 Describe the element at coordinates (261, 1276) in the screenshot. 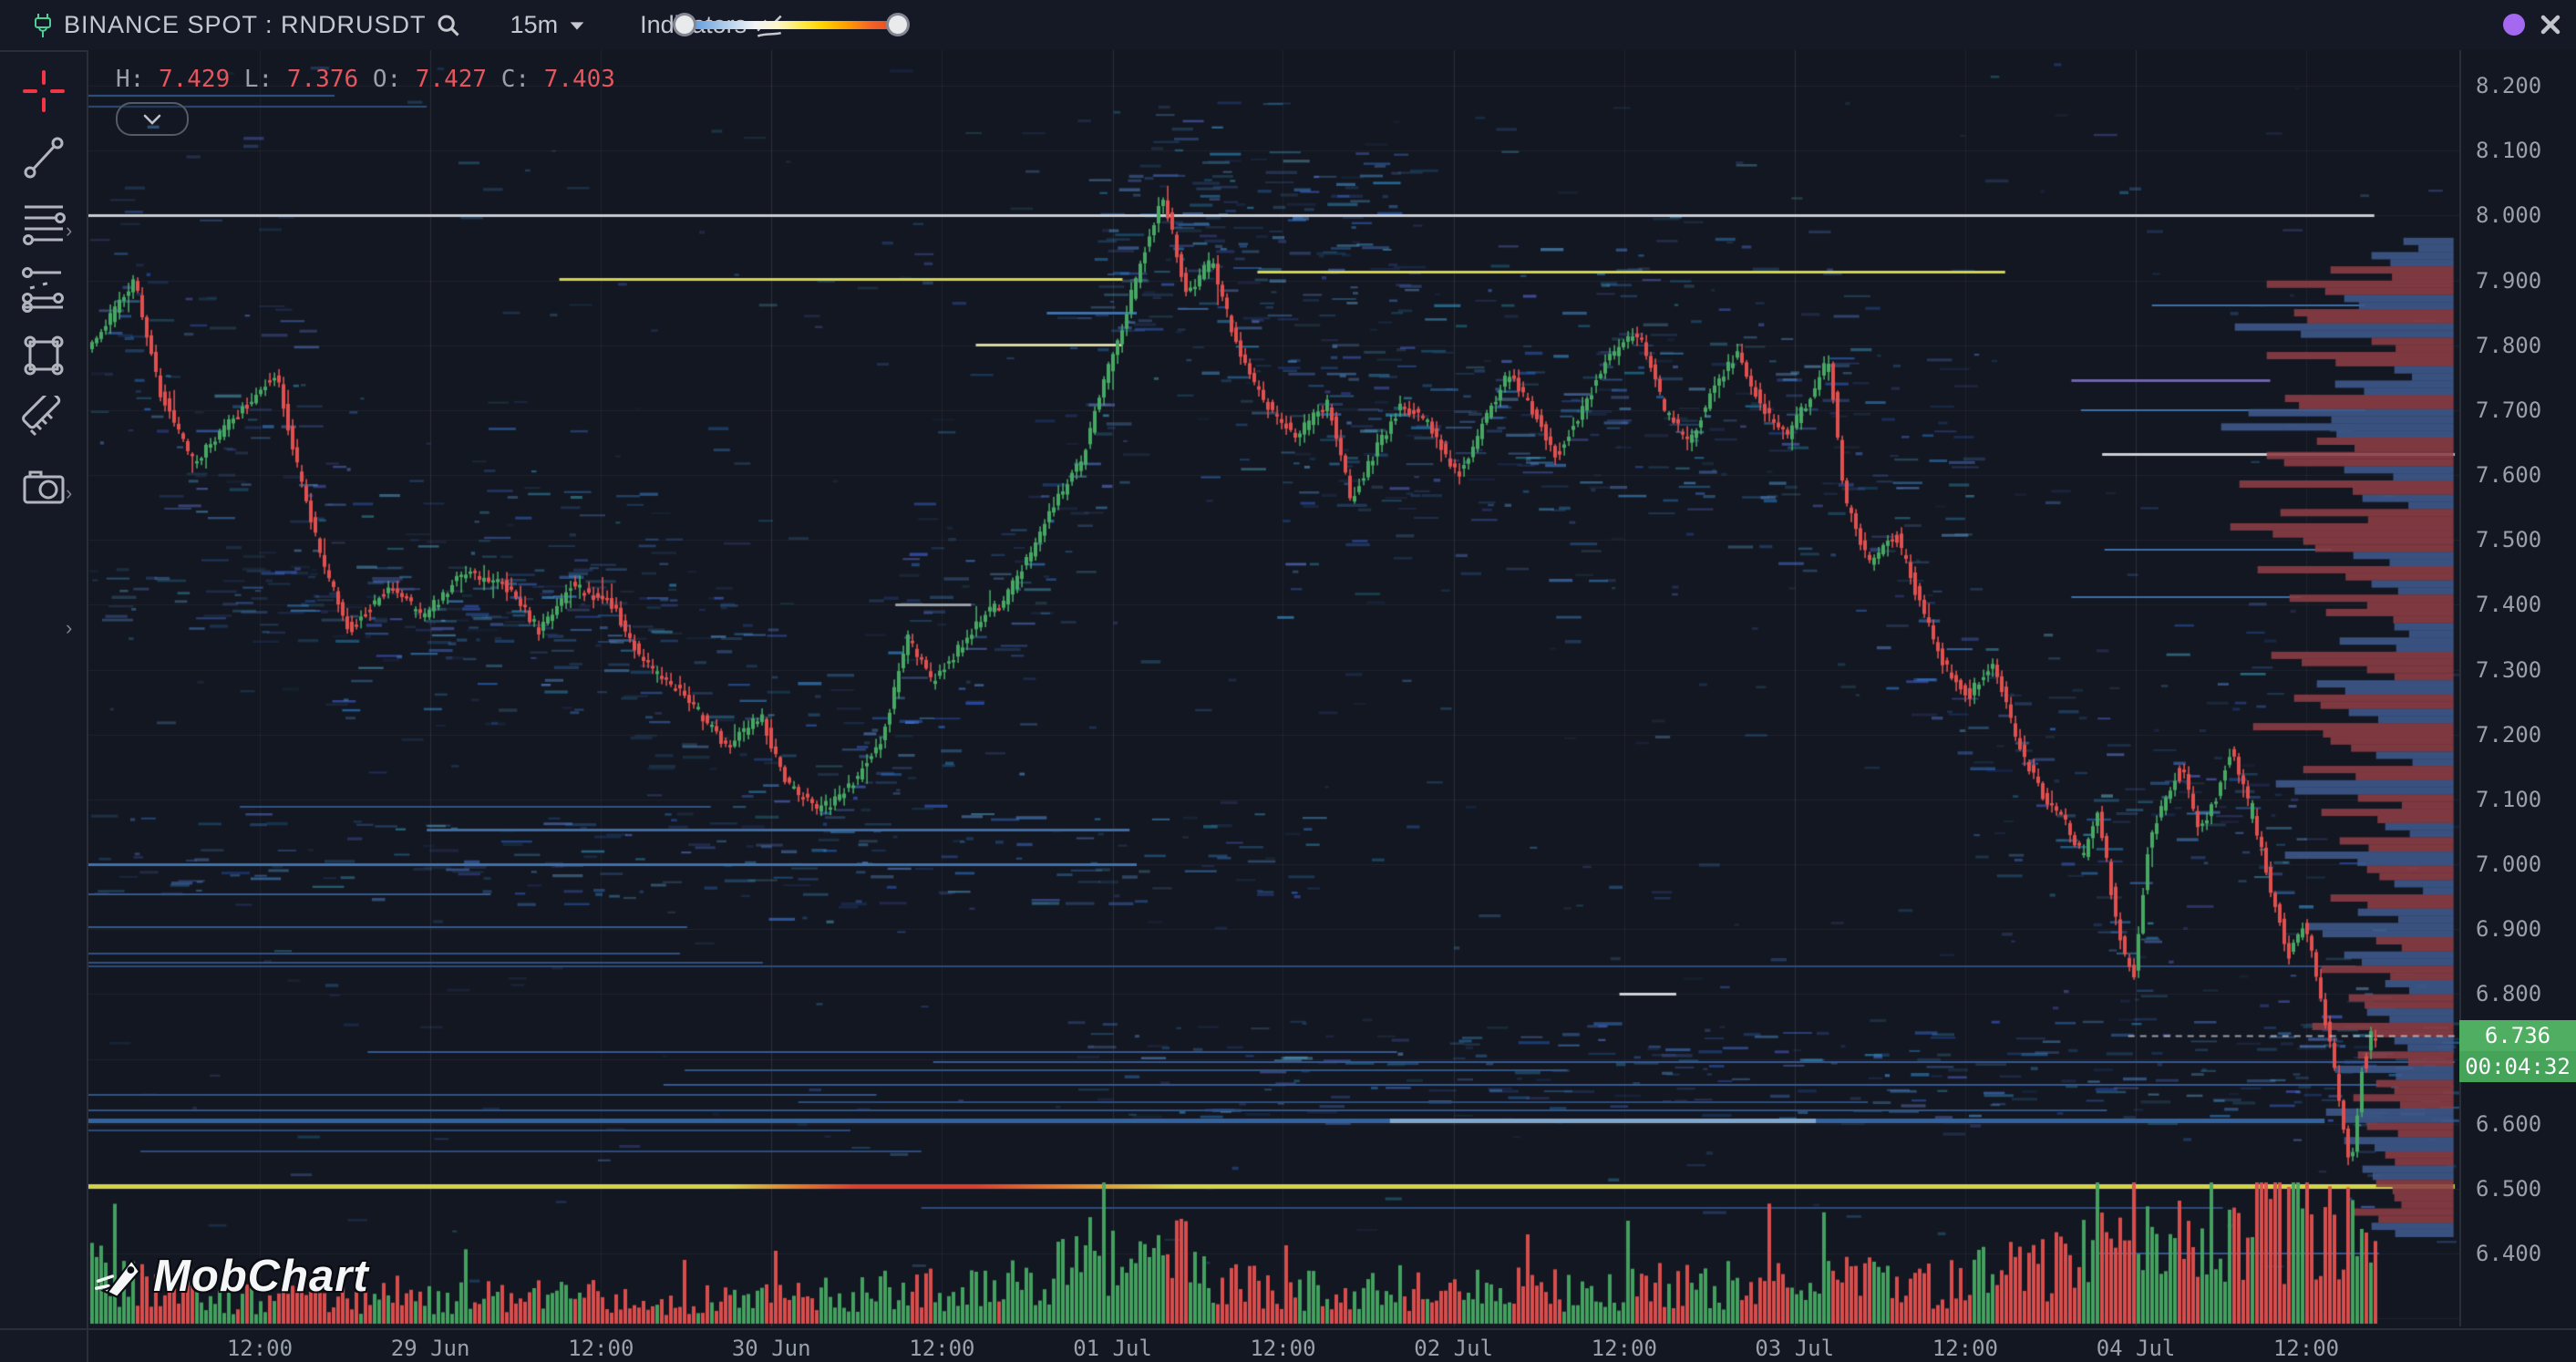

I see `watermark-brand: MobChart` at that location.